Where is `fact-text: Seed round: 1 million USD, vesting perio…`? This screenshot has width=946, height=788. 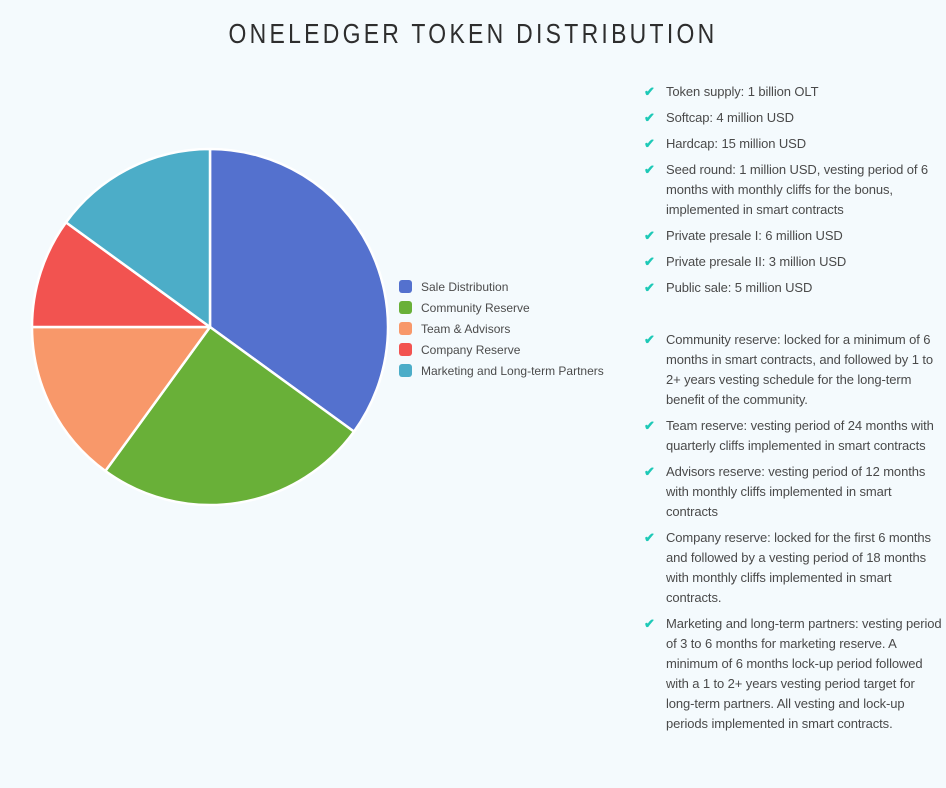
fact-text: Seed round: 1 million USD, vesting perio… is located at coordinates (797, 189).